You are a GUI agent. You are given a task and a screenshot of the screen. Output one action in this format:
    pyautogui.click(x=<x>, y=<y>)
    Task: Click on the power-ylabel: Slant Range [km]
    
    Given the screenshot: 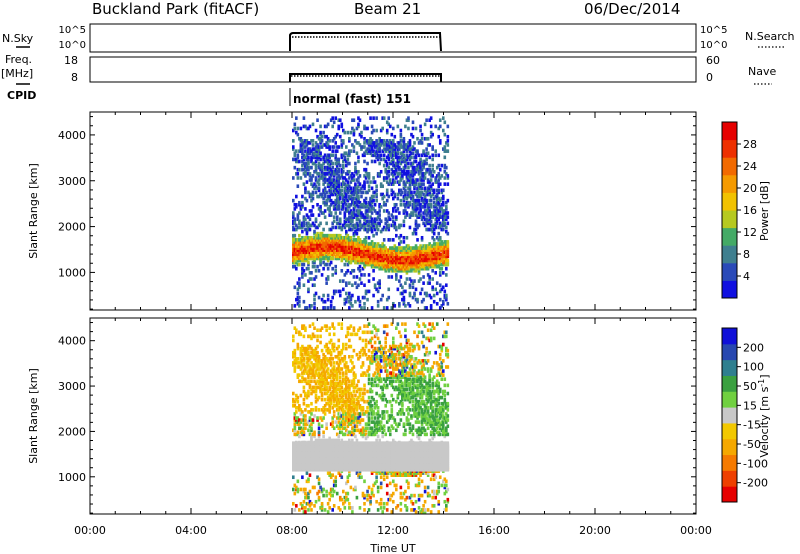 What is the action you would take?
    pyautogui.click(x=33, y=211)
    